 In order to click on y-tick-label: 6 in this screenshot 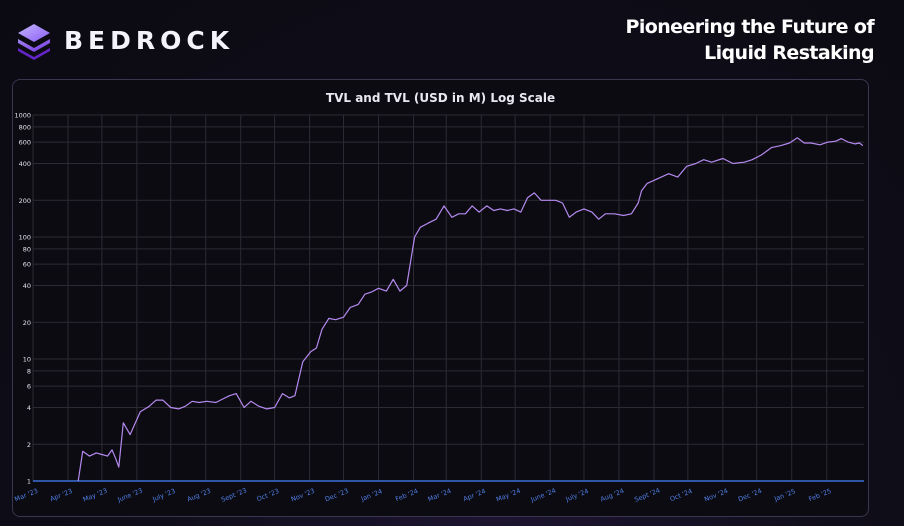, I will do `click(29, 387)`.